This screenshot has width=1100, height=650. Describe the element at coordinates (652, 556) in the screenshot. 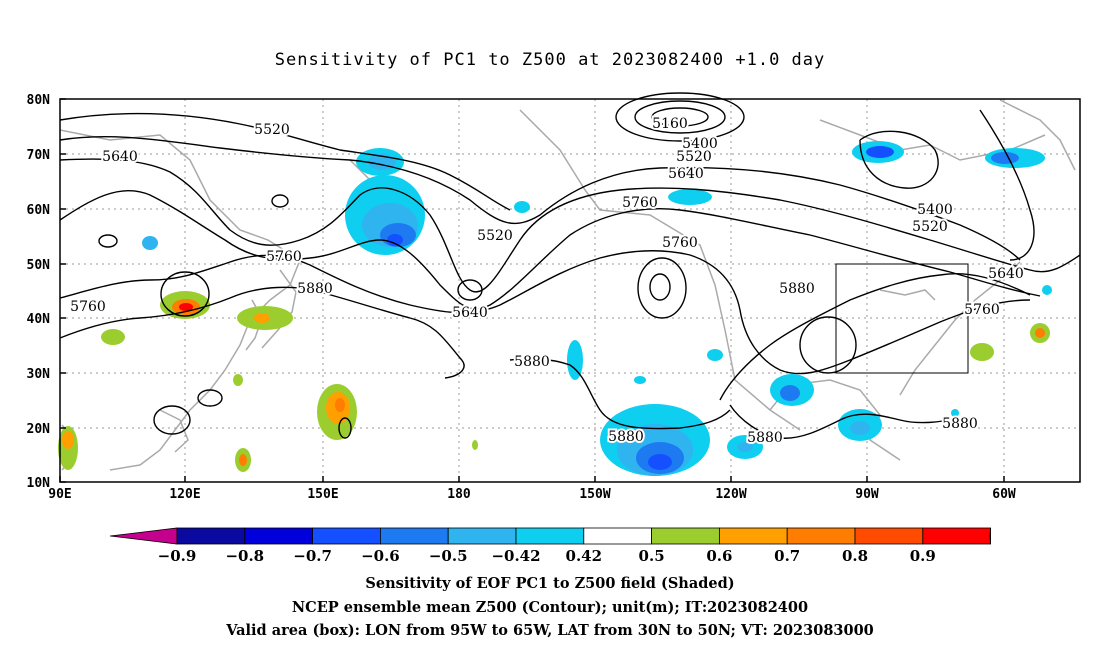

I see `colorbar-tick-label: 0.5` at that location.